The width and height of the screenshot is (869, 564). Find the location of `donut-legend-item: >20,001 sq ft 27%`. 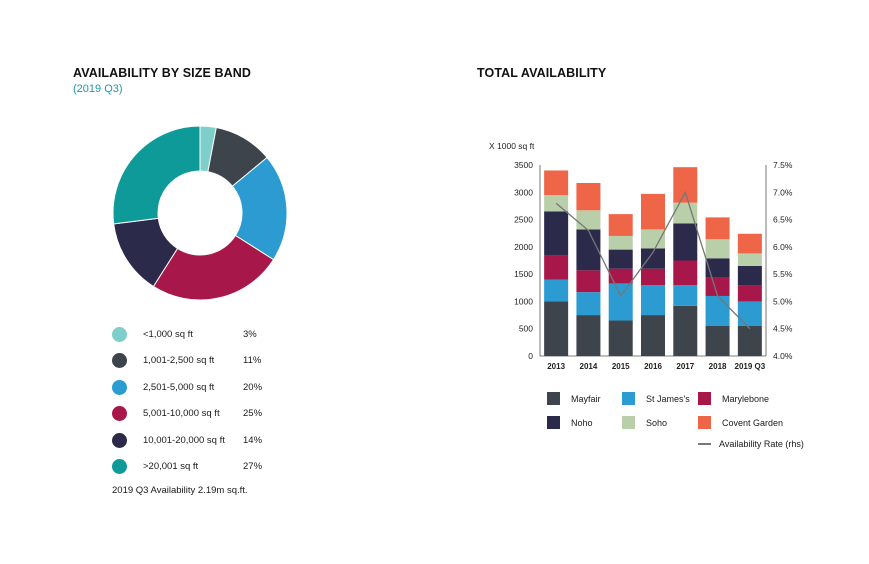

donut-legend-item: >20,001 sq ft 27% is located at coordinates (187, 467).